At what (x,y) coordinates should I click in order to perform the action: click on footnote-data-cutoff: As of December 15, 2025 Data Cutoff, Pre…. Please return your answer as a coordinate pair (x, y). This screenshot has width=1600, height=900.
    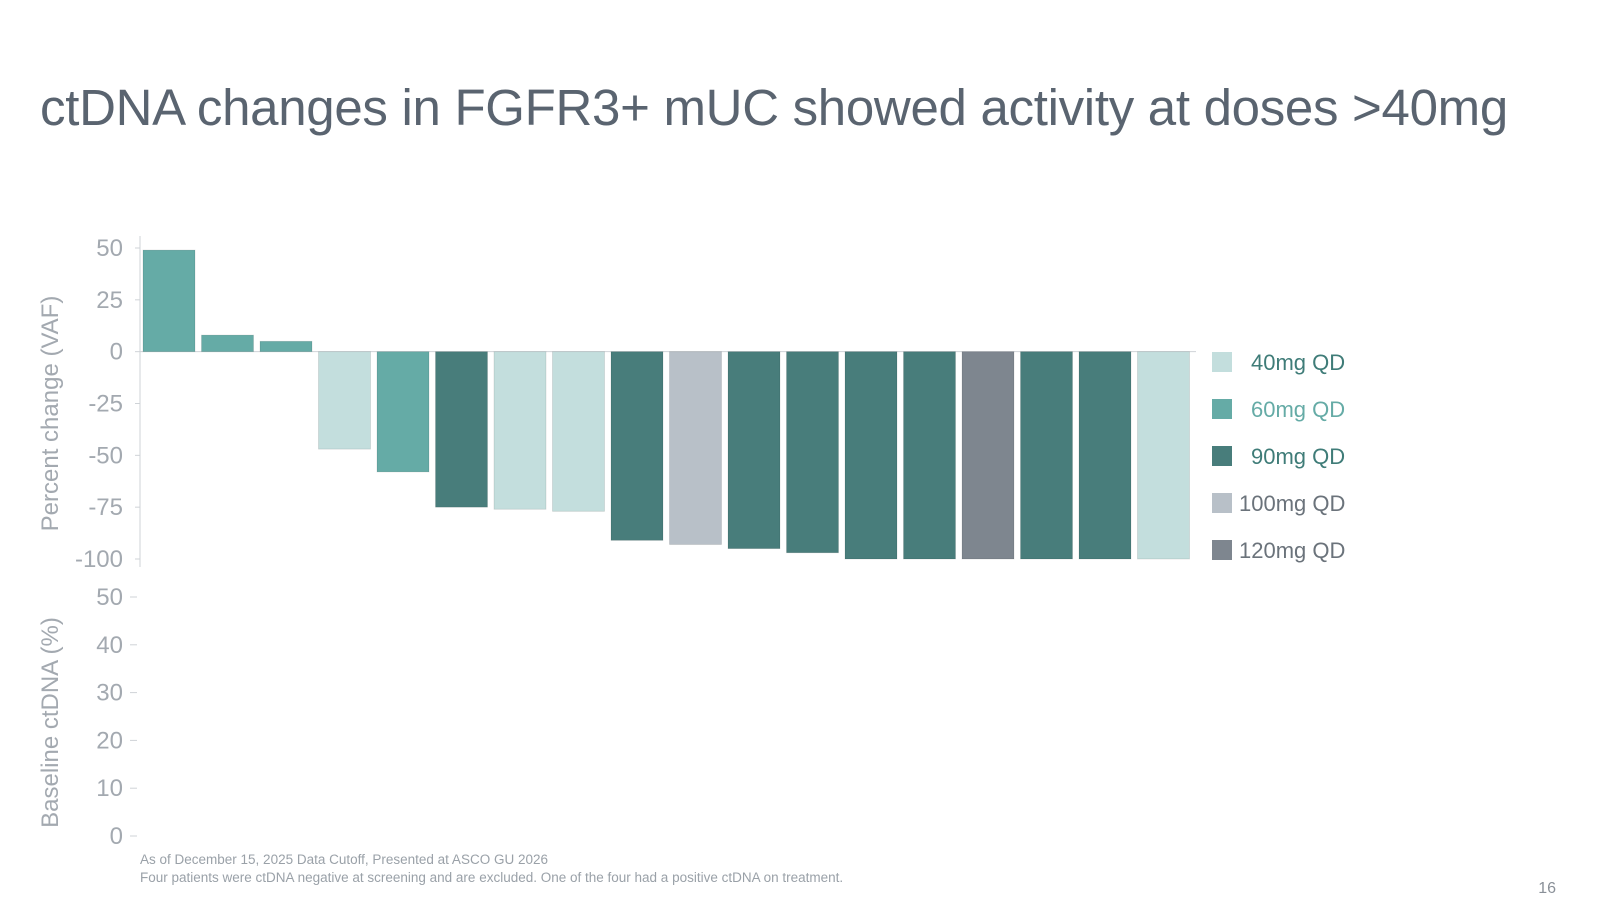
    Looking at the image, I should click on (344, 859).